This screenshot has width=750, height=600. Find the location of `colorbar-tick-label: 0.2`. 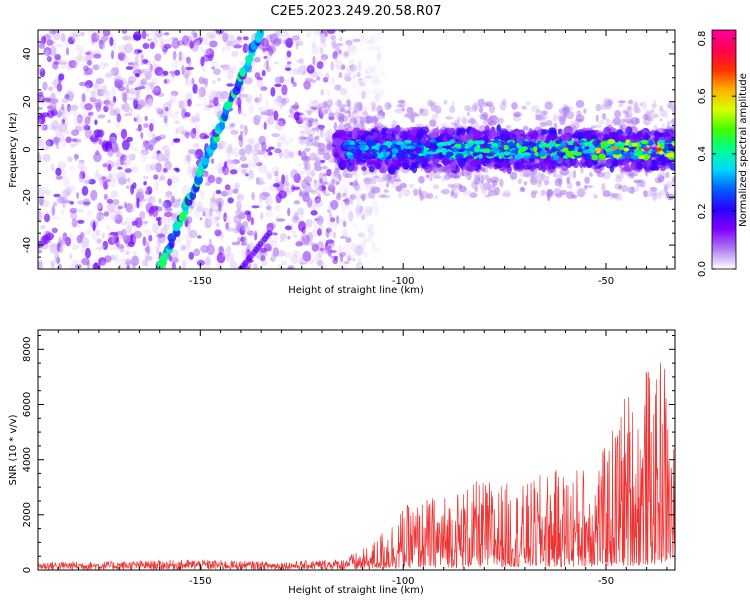

colorbar-tick-label: 0.2 is located at coordinates (702, 211).